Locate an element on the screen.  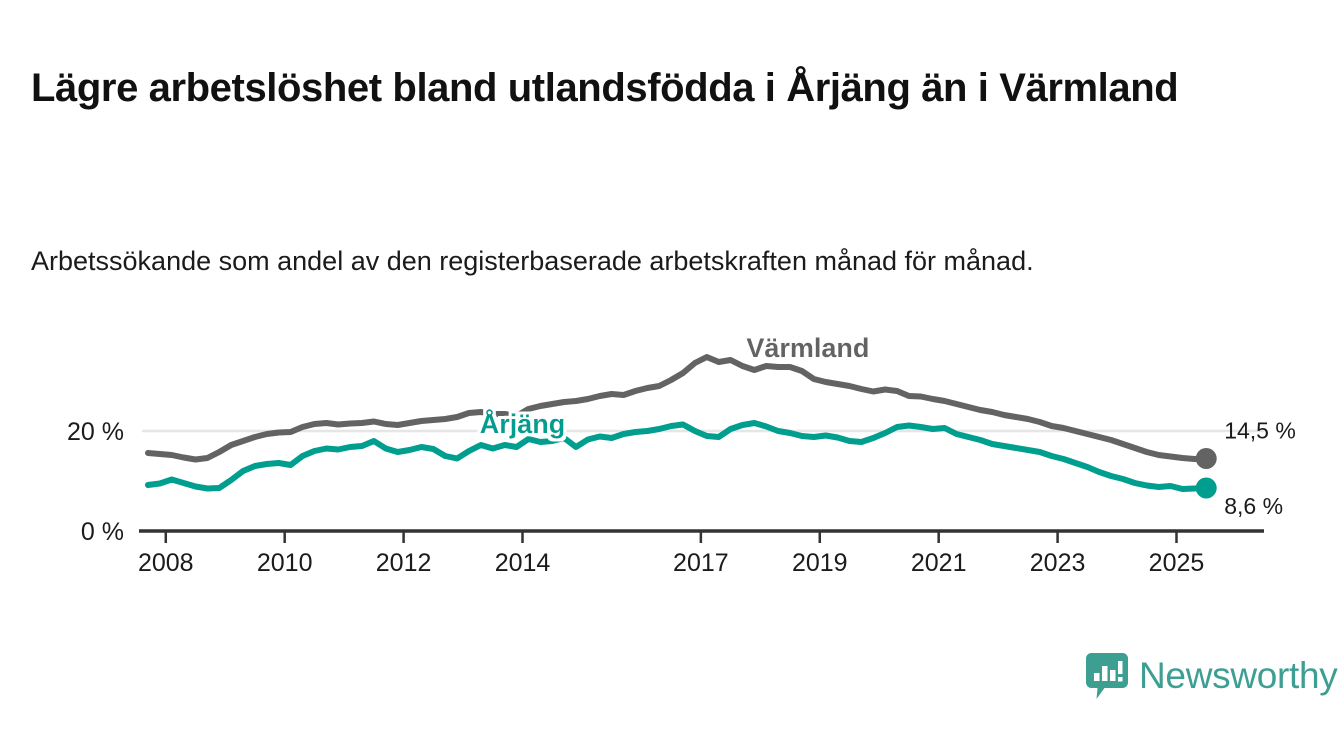
series-inline-labels: Årjäng Värmland is located at coordinates (675, 386).